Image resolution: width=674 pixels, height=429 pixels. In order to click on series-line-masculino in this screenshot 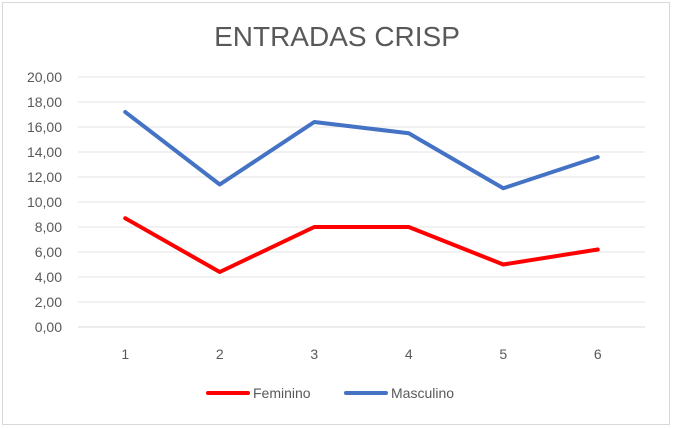, I will do `click(361, 150)`.